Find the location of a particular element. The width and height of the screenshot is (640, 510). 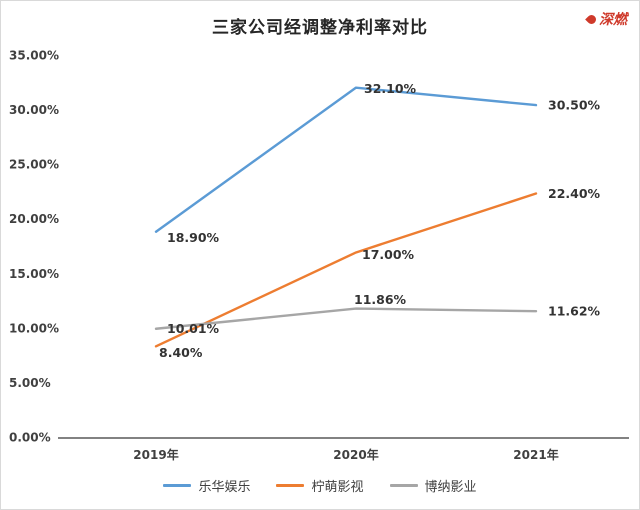

data-label: 11.86% is located at coordinates (380, 299).